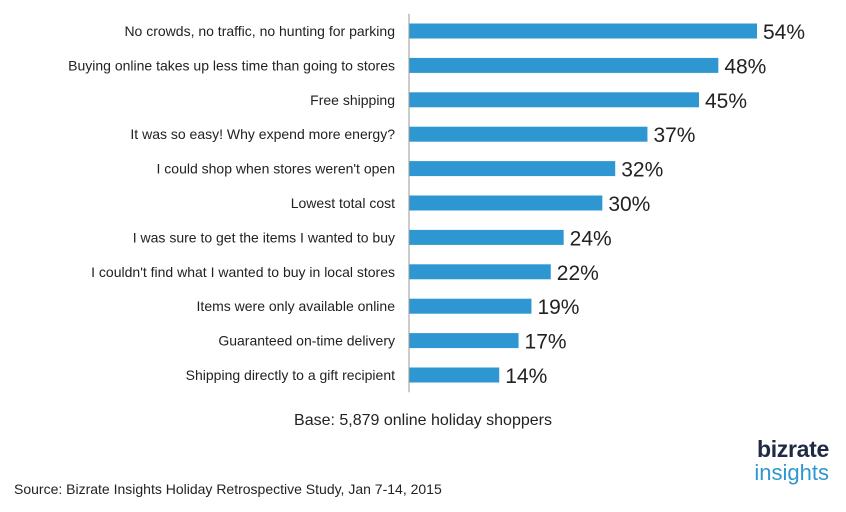  I want to click on category-label: Guaranteed on-time delivery, so click(306, 341).